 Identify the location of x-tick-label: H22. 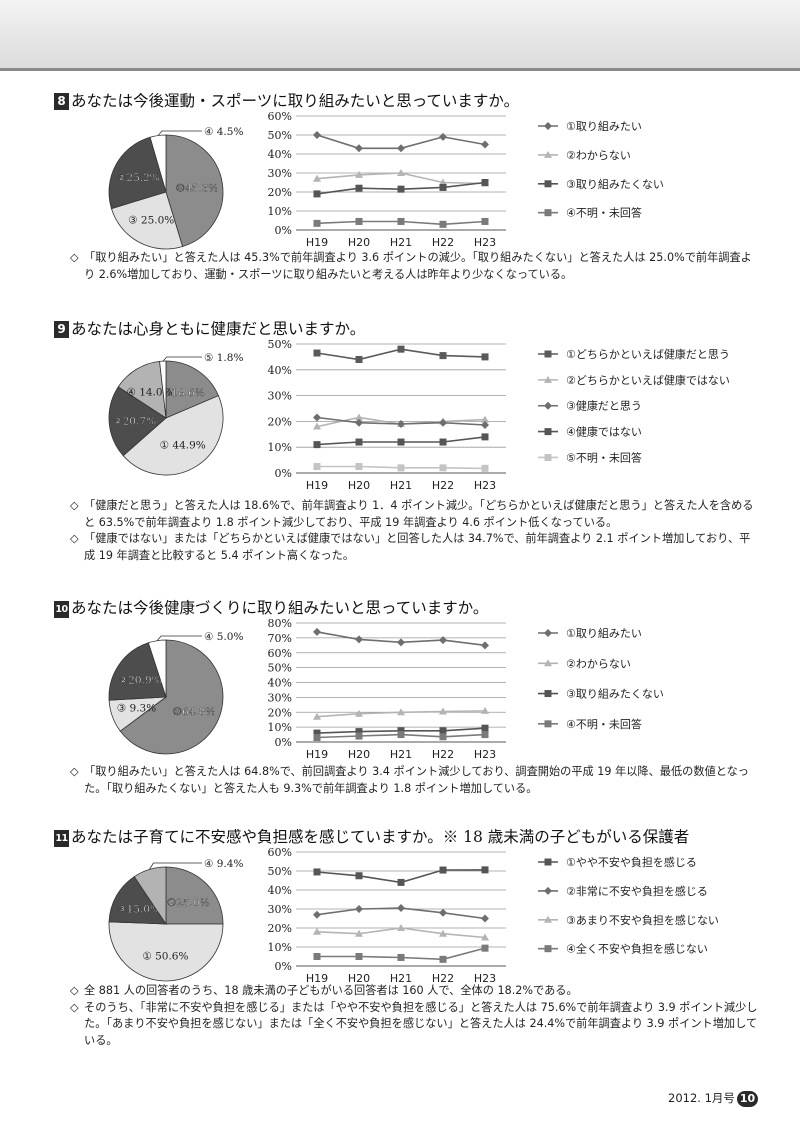
(443, 754).